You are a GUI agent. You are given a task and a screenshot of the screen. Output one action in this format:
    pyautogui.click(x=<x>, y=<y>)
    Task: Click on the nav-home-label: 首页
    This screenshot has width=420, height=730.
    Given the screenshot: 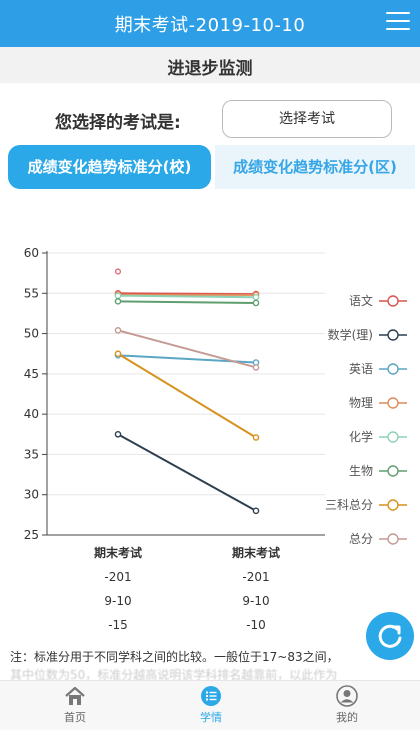 What is the action you would take?
    pyautogui.click(x=75, y=717)
    